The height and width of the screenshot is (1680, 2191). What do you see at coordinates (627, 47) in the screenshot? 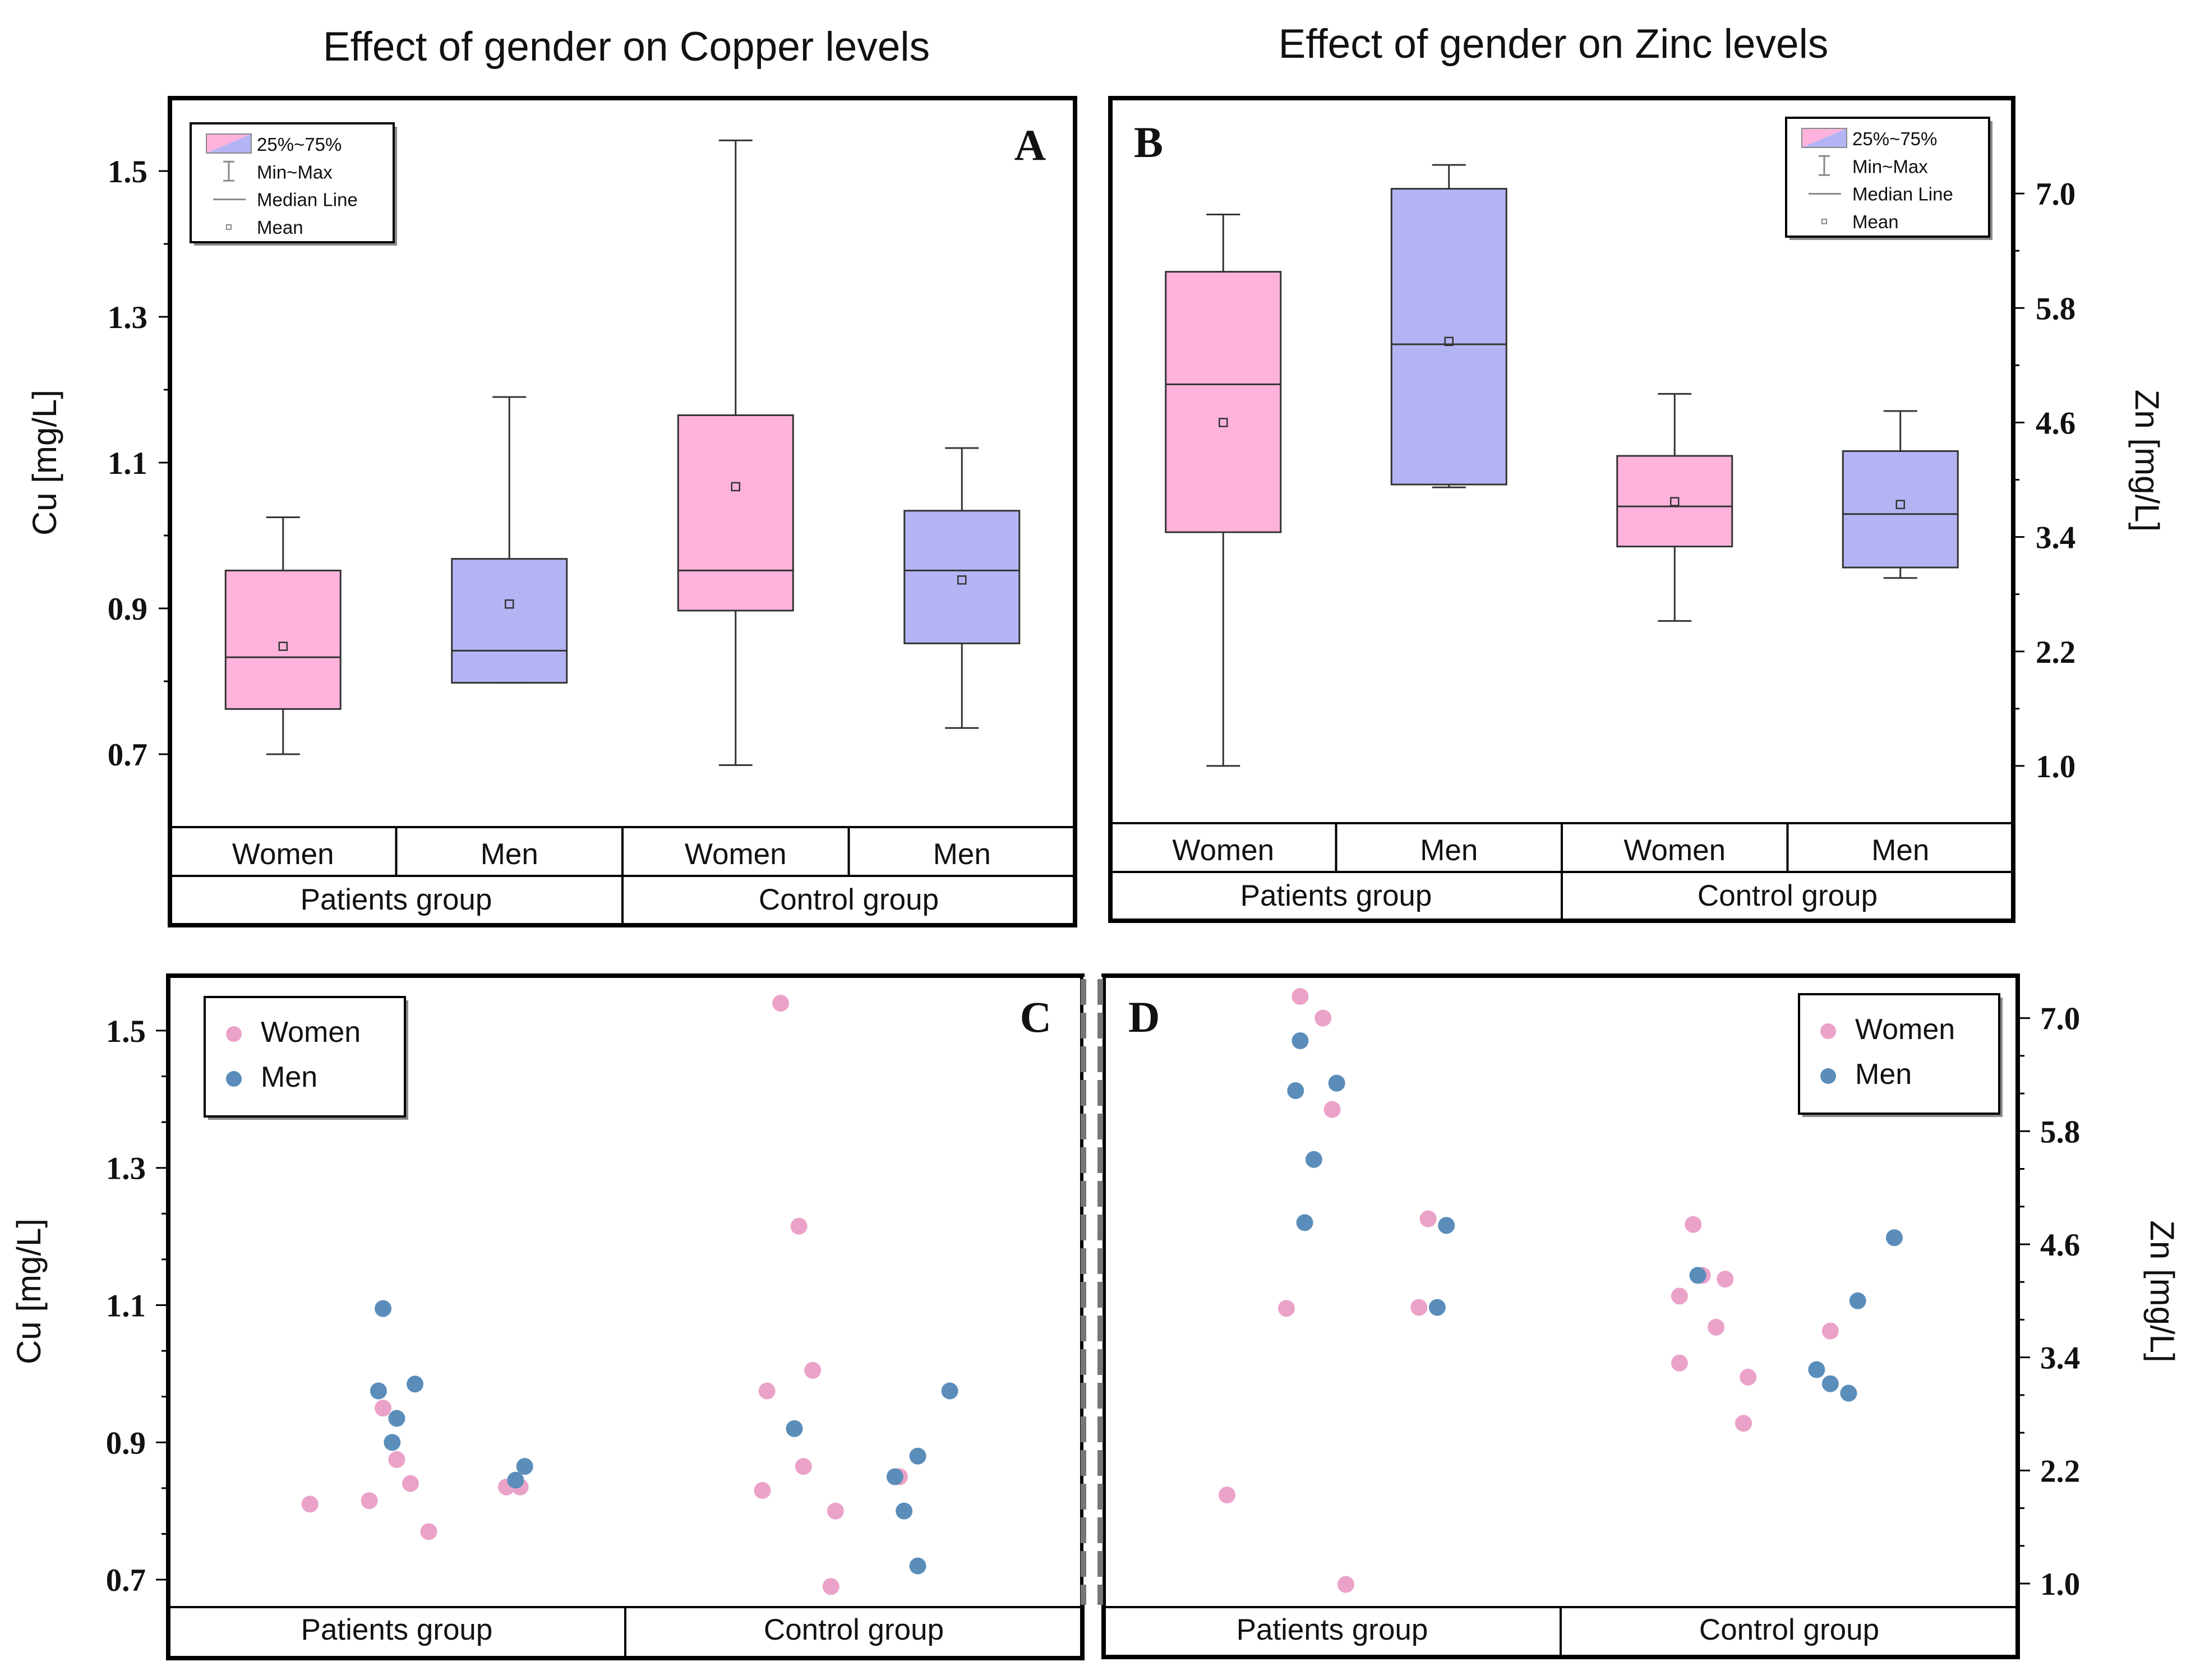
I see `copper-title: Effect of gender on Copper levels` at bounding box center [627, 47].